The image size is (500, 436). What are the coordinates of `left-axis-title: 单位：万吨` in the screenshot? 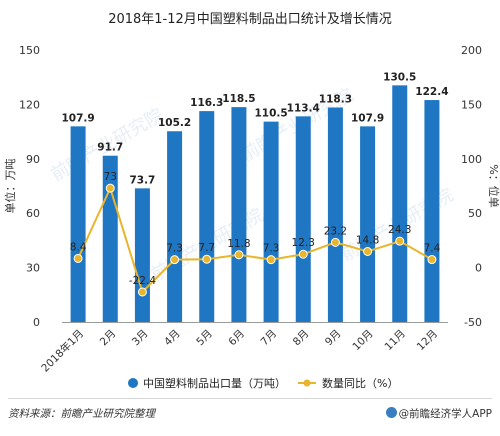 It's located at (10, 186).